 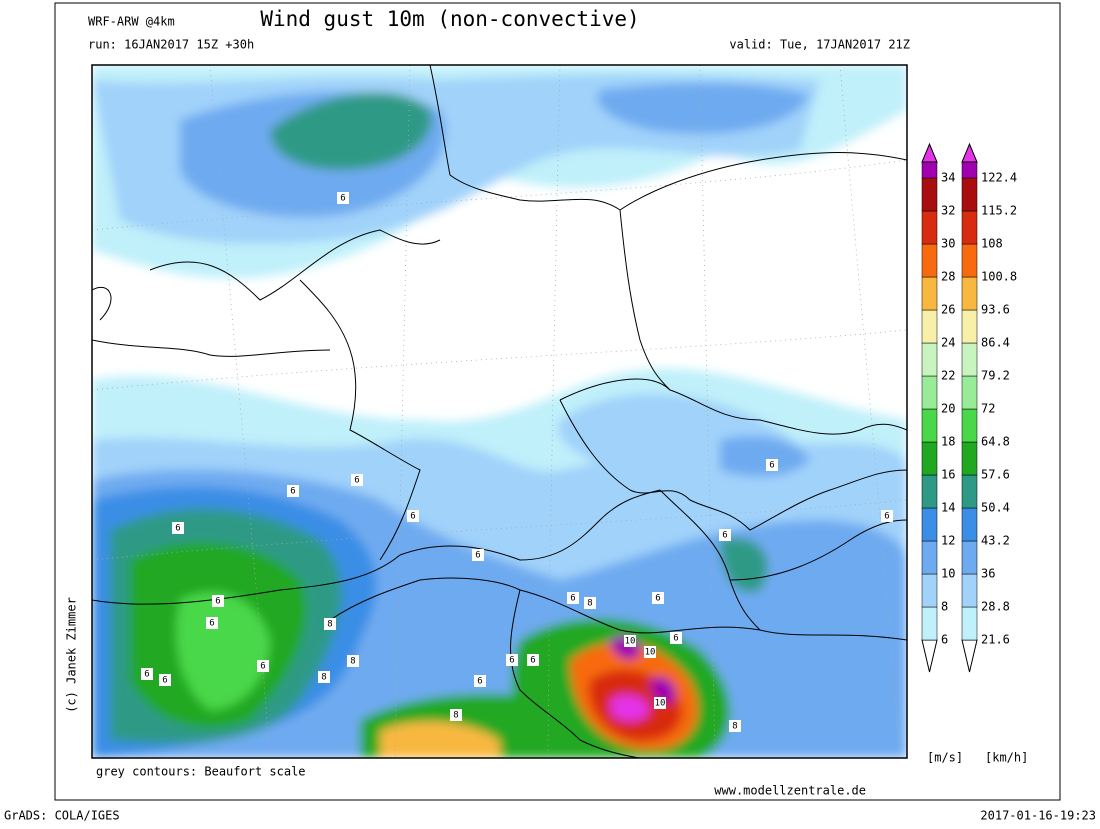 What do you see at coordinates (948, 508) in the screenshot?
I see `legend-label: 14` at bounding box center [948, 508].